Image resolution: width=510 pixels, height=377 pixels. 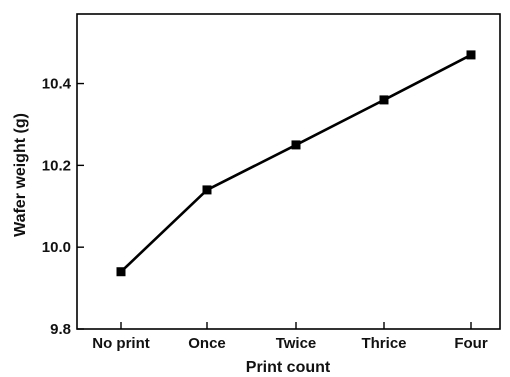 I want to click on x-tick-label: Thrice, so click(x=383, y=343).